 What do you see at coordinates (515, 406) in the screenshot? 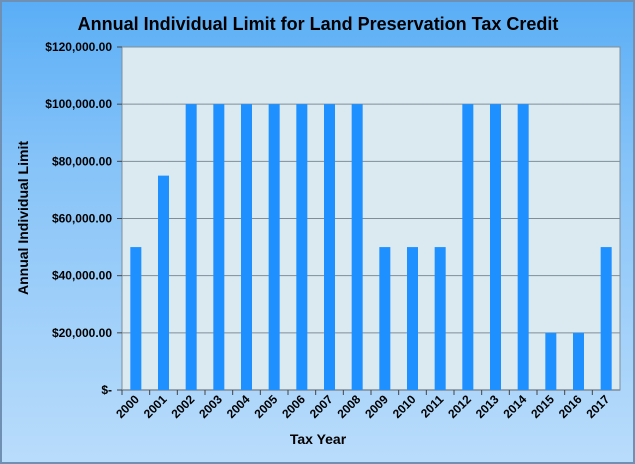
I see `x-tick-label: 2014` at bounding box center [515, 406].